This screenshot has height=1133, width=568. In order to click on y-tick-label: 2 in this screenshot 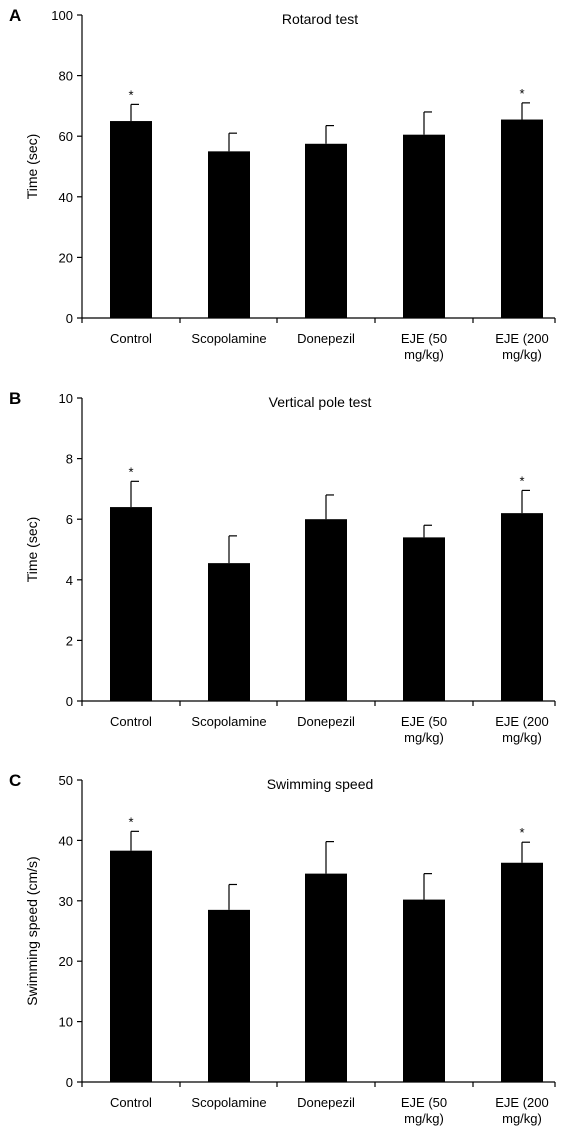, I will do `click(69, 640)`.